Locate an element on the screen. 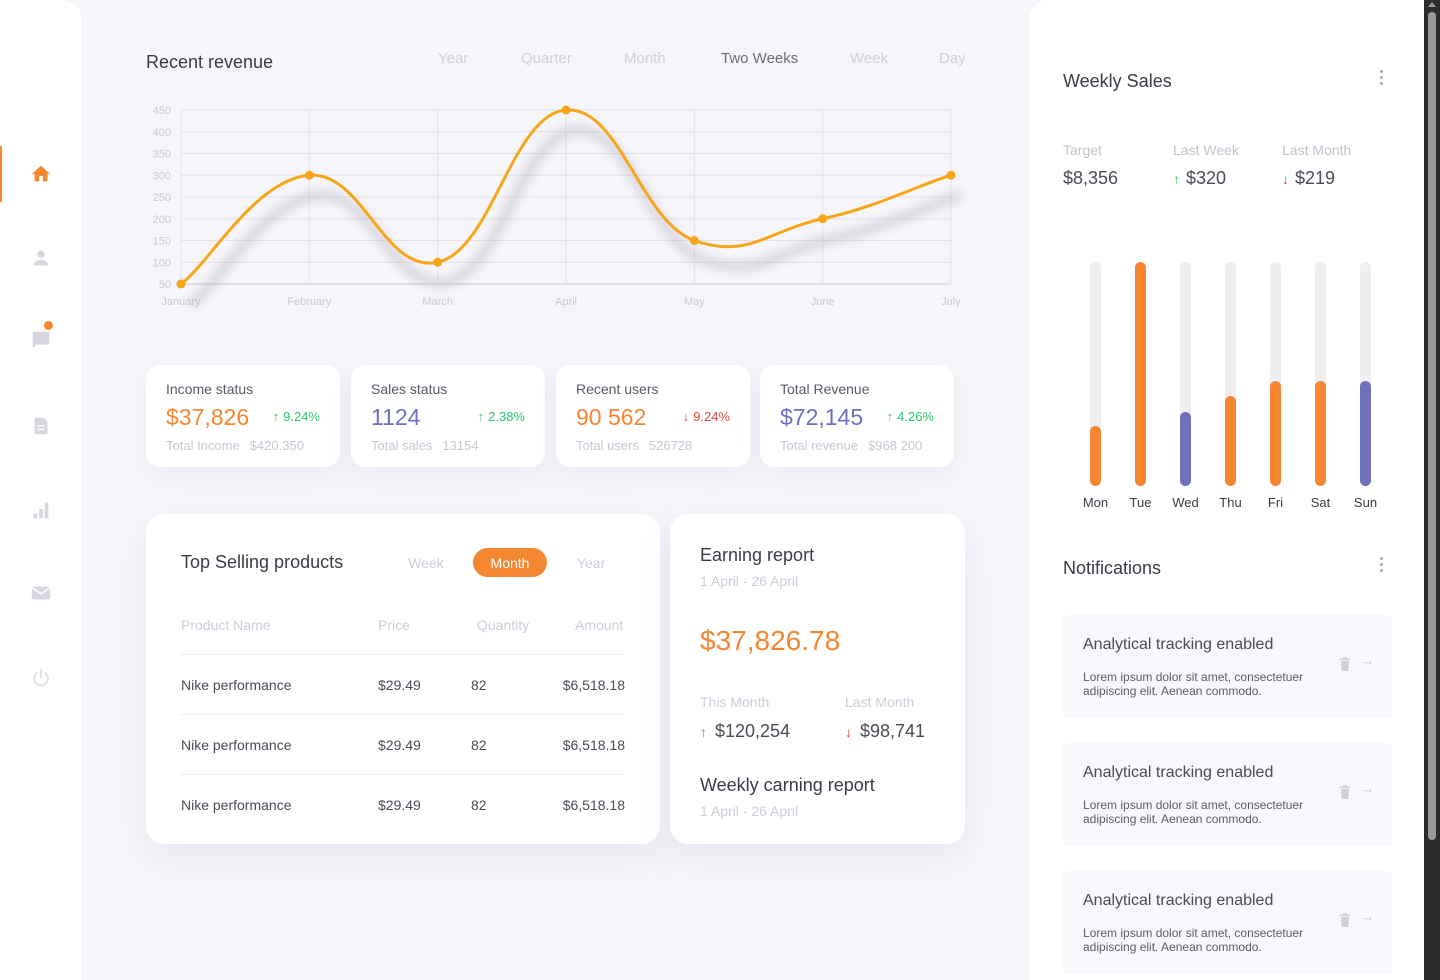 This screenshot has width=1440, height=980. bar-tue is located at coordinates (1140, 374).